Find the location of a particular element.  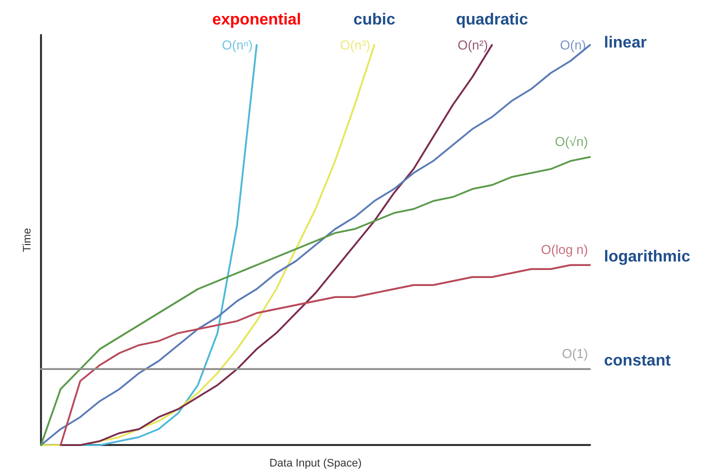

series-label: O(log n) is located at coordinates (564, 250).